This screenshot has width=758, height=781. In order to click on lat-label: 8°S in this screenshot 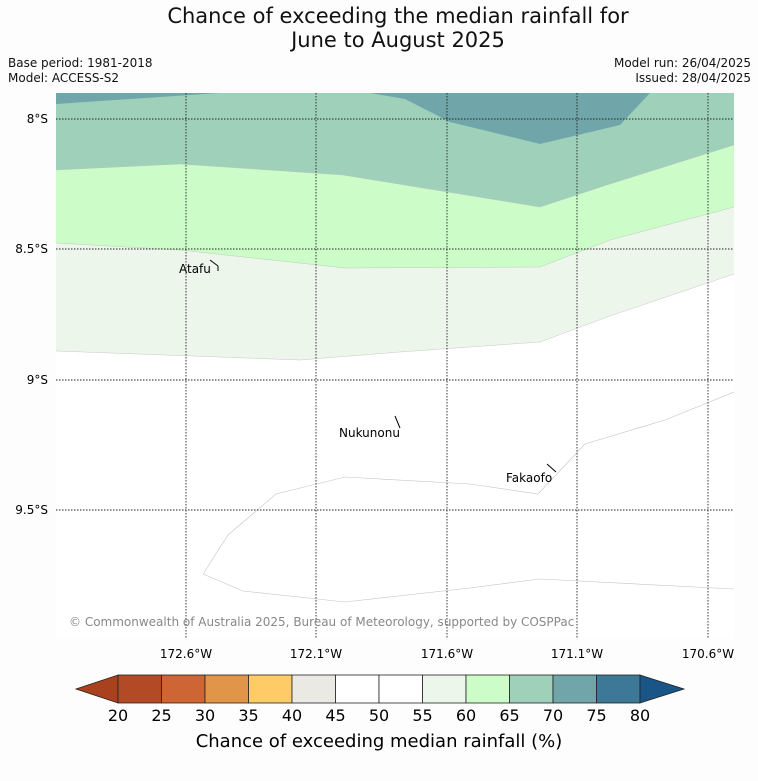, I will do `click(37, 119)`.